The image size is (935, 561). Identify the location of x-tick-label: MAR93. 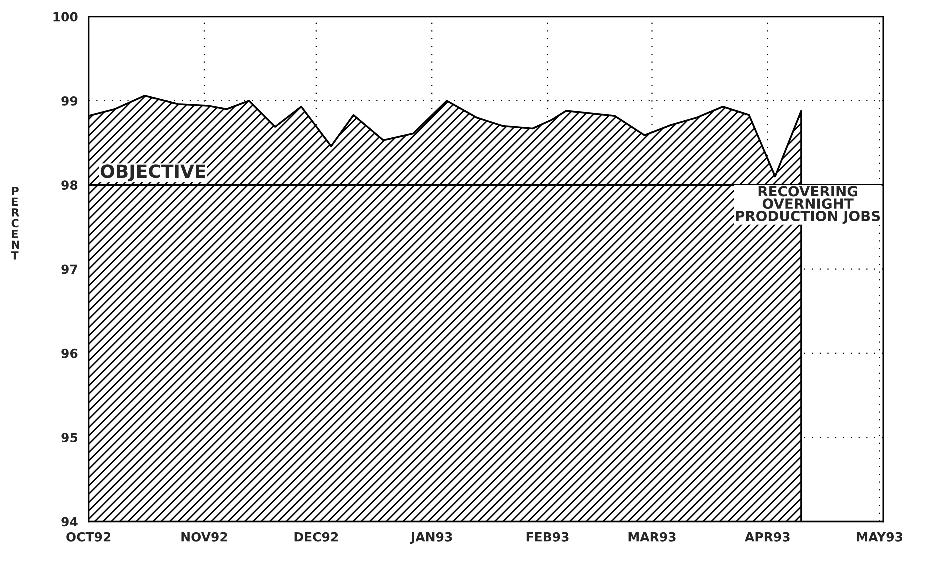
(652, 537).